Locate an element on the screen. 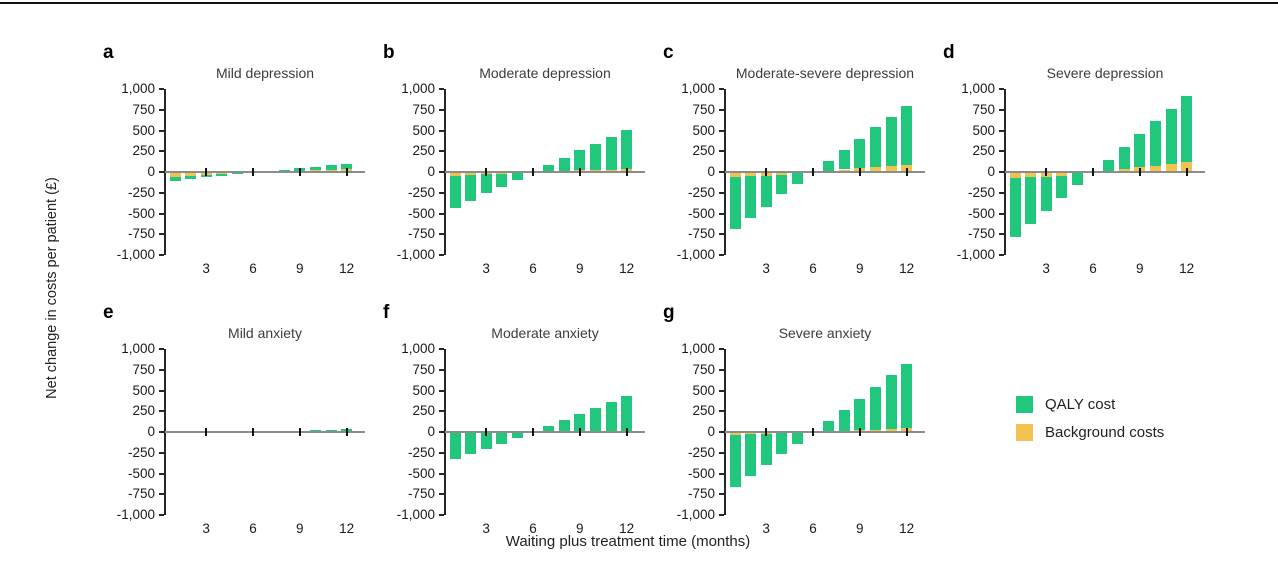 The width and height of the screenshot is (1278, 562). y-tick-label: 0 is located at coordinates (711, 431).